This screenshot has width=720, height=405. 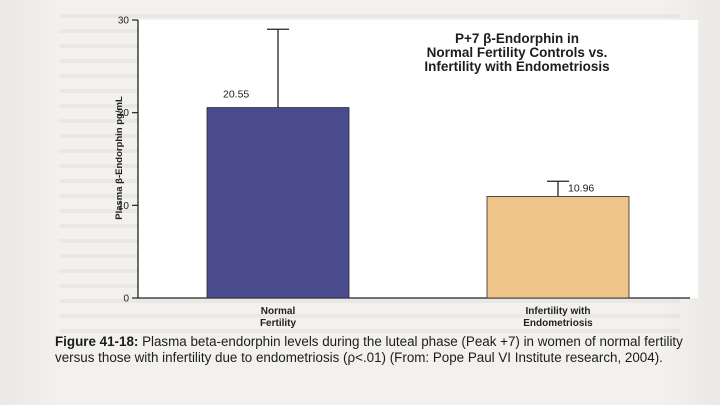 I want to click on data-label-0: 20.55, so click(x=236, y=95).